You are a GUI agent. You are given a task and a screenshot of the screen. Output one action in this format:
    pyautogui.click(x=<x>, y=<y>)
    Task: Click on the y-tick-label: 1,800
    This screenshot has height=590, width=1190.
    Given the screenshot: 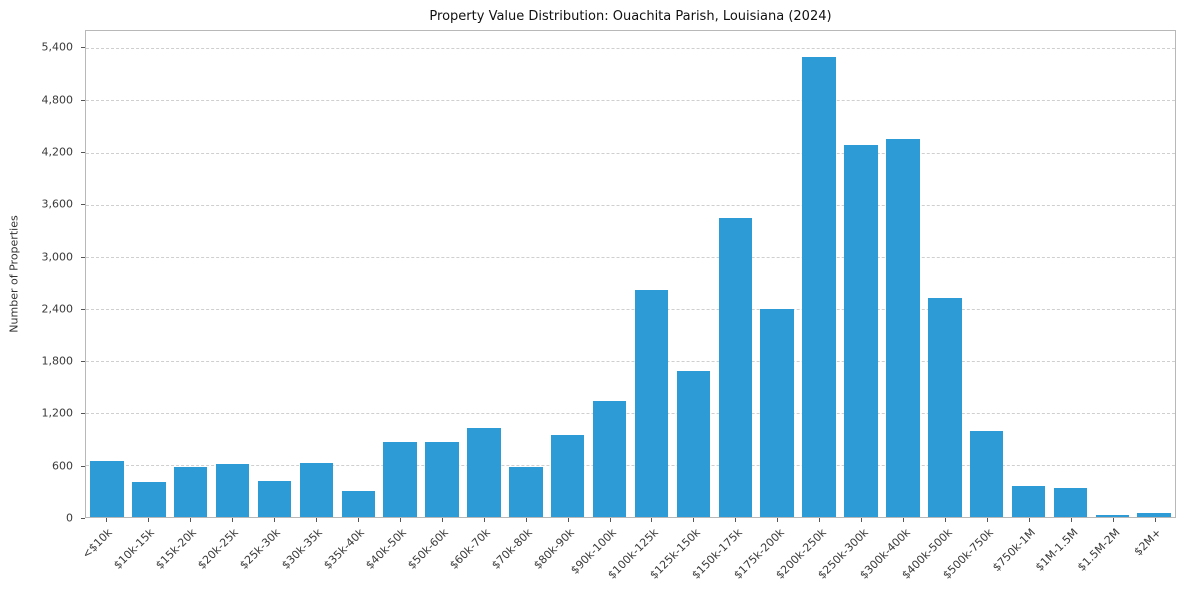 What is the action you would take?
    pyautogui.click(x=57, y=361)
    